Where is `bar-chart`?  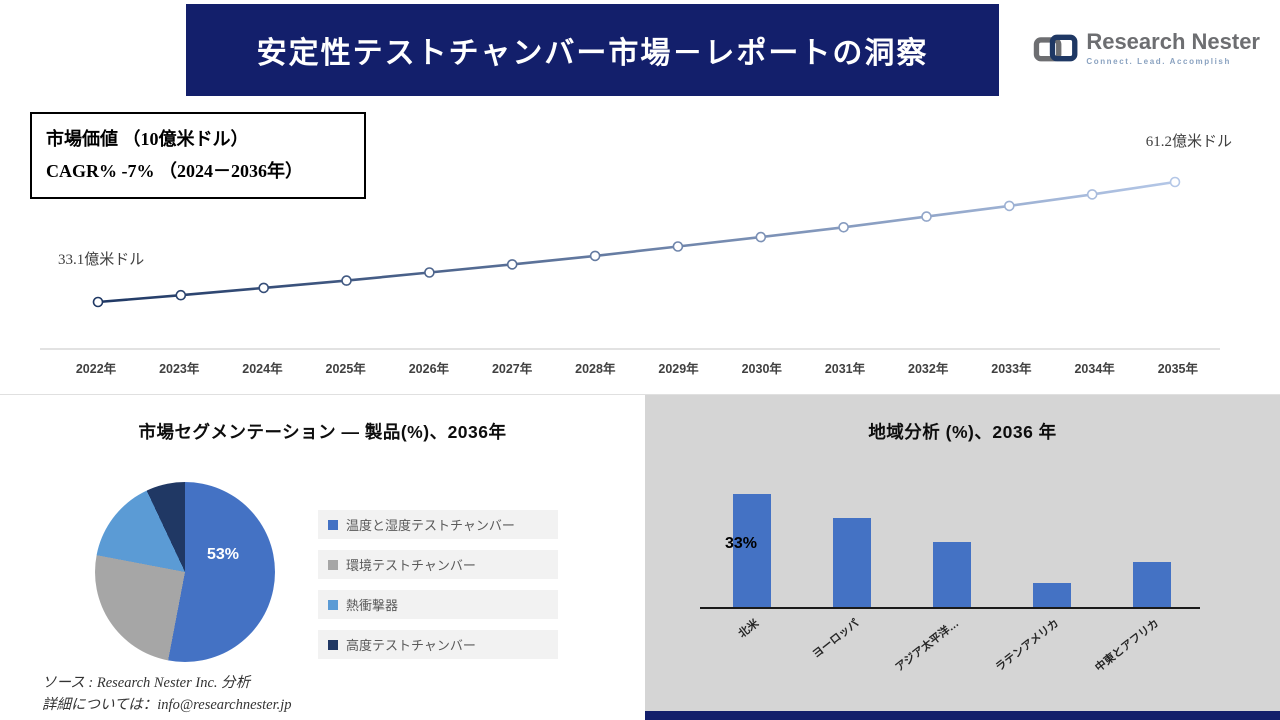
bar-chart is located at coordinates (950, 551).